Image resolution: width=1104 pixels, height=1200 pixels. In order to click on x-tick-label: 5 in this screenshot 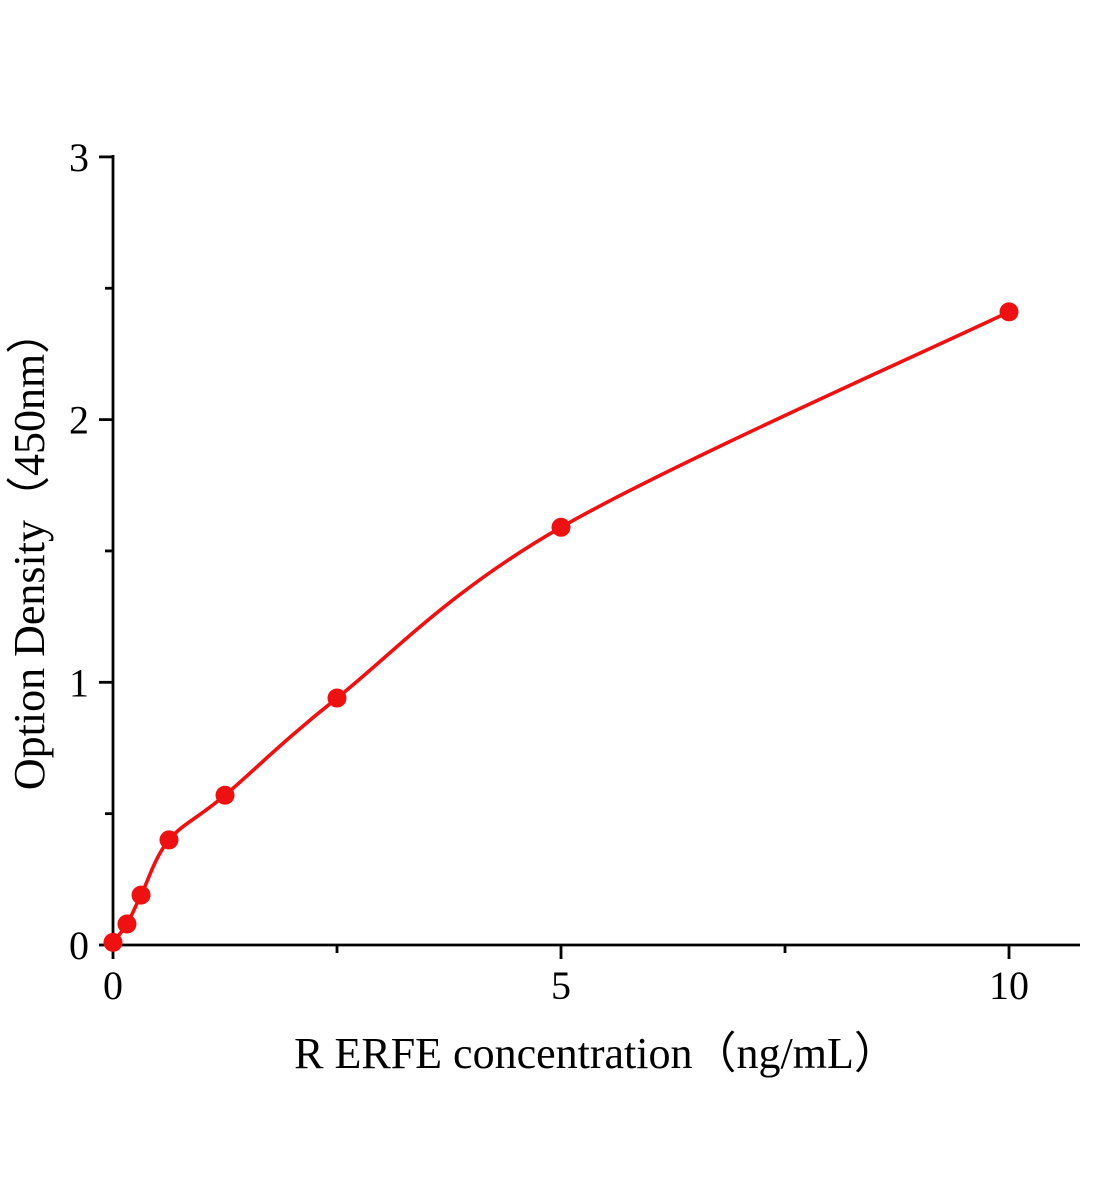, I will do `click(561, 985)`.